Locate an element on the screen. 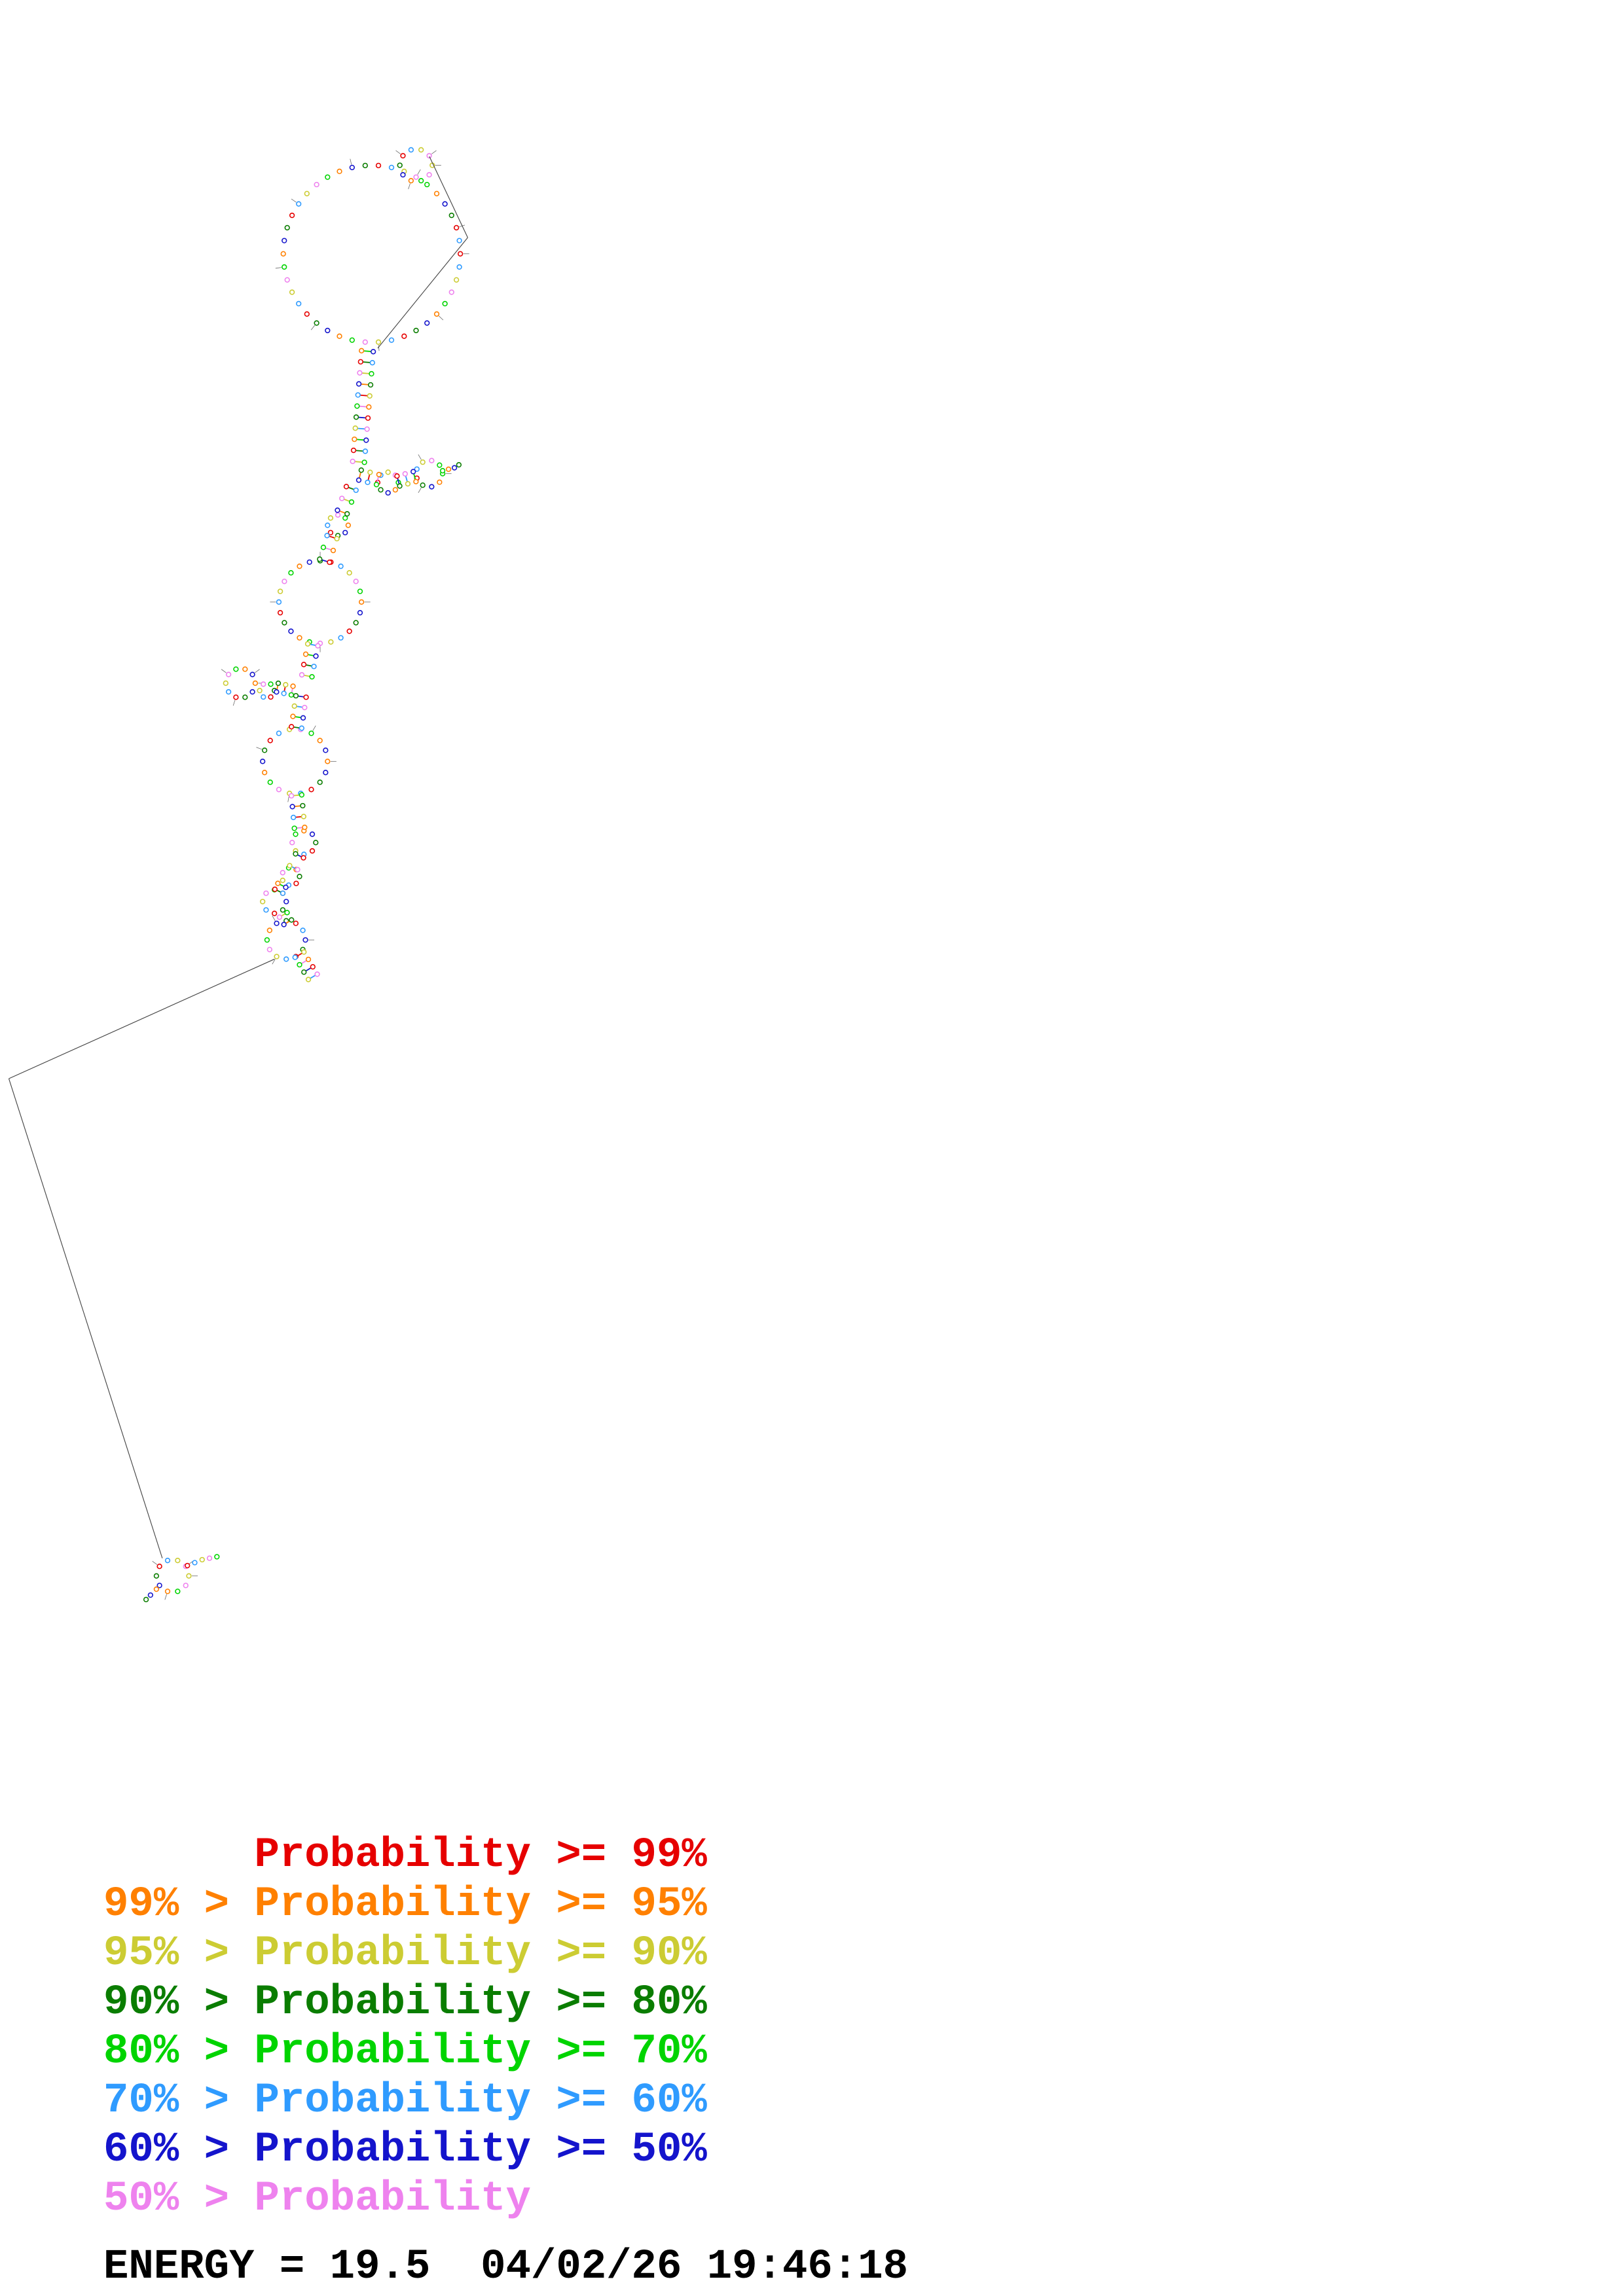  legend-item-7: 50% > Probability is located at coordinates (317, 2199).